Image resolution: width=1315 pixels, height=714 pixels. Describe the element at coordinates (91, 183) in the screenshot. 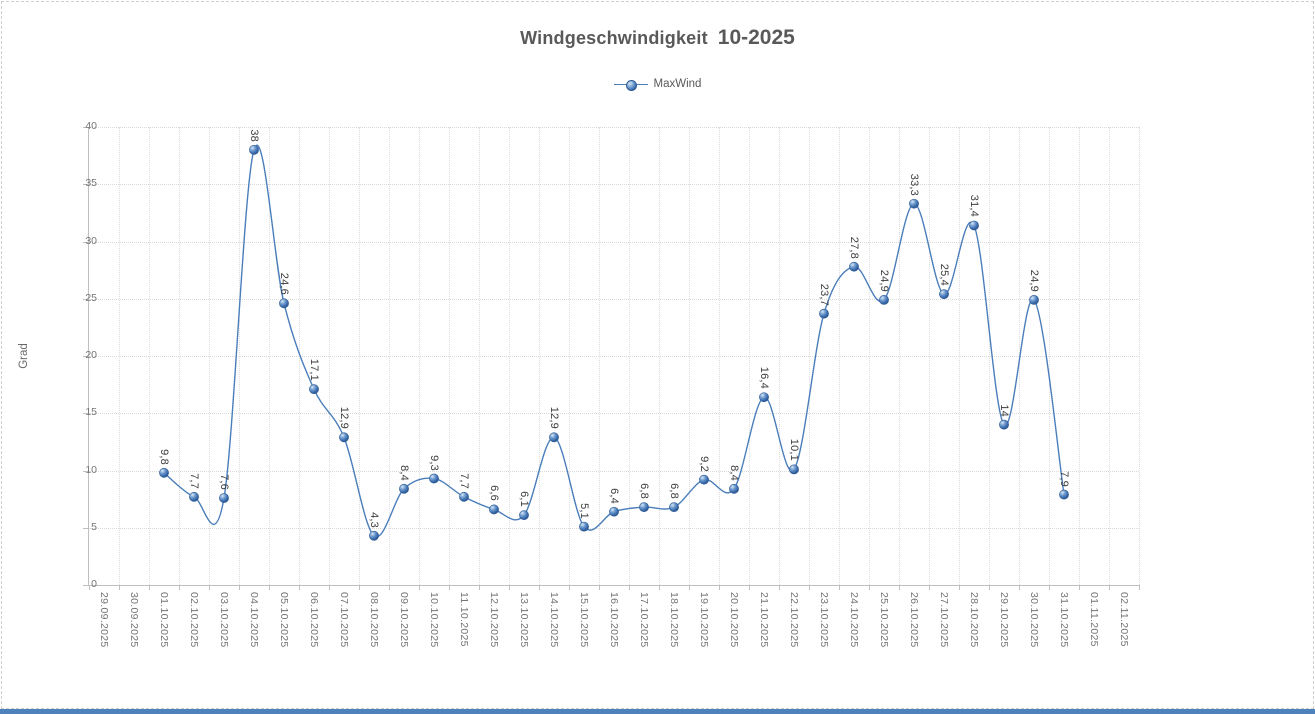

I see `y-axis-label: 35` at that location.